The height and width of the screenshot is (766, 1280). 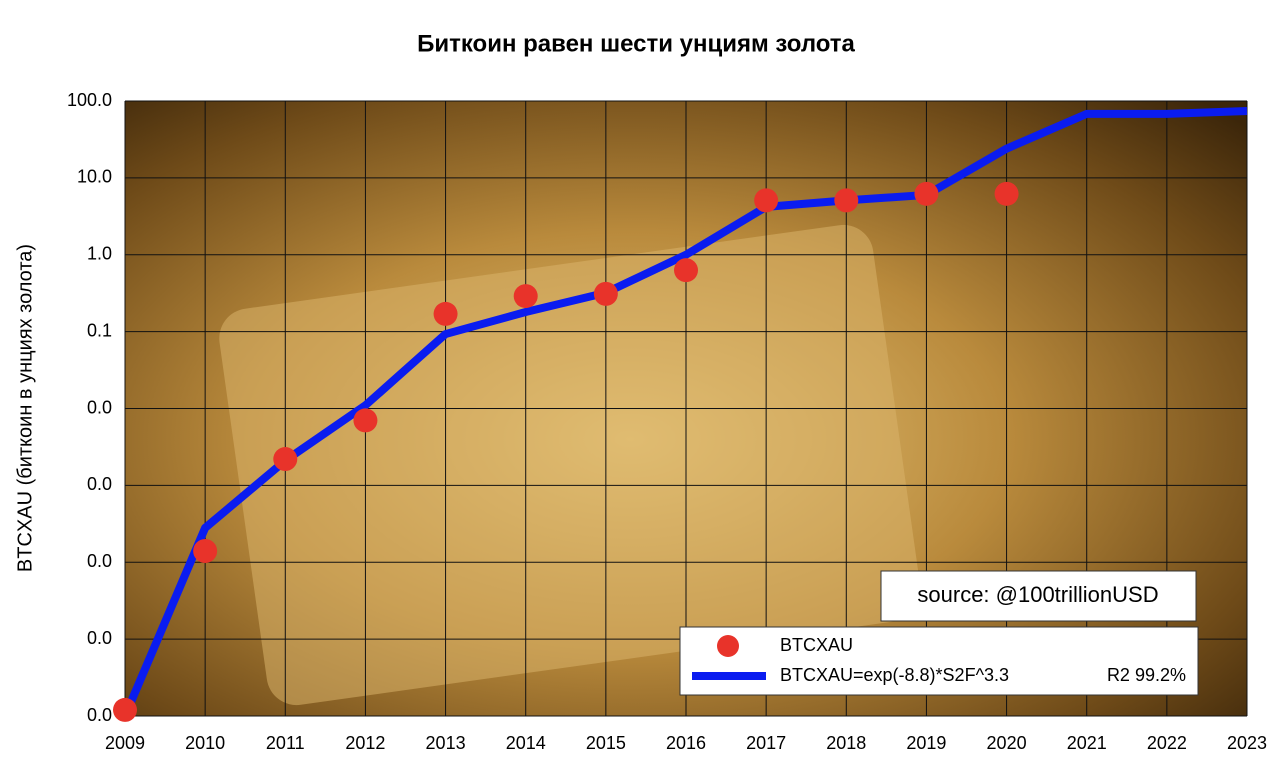 I want to click on x-tick-label: 2023, so click(x=1247, y=743).